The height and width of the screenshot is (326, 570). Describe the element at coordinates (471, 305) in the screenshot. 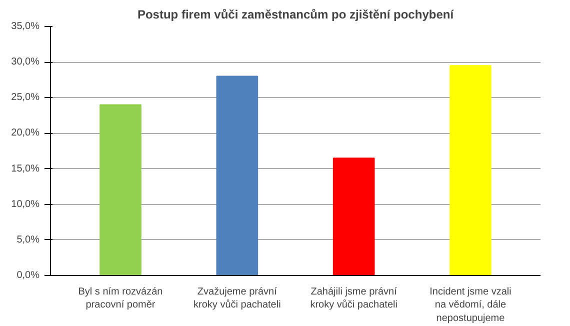

I see `x-tick-label: Incident jsme vzali na vědomí, dále nepostupujeme` at that location.